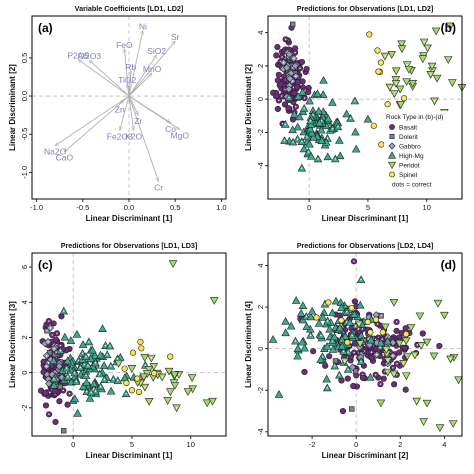  Describe the element at coordinates (64, 431) in the screenshot. I see `point-dolerit` at that location.